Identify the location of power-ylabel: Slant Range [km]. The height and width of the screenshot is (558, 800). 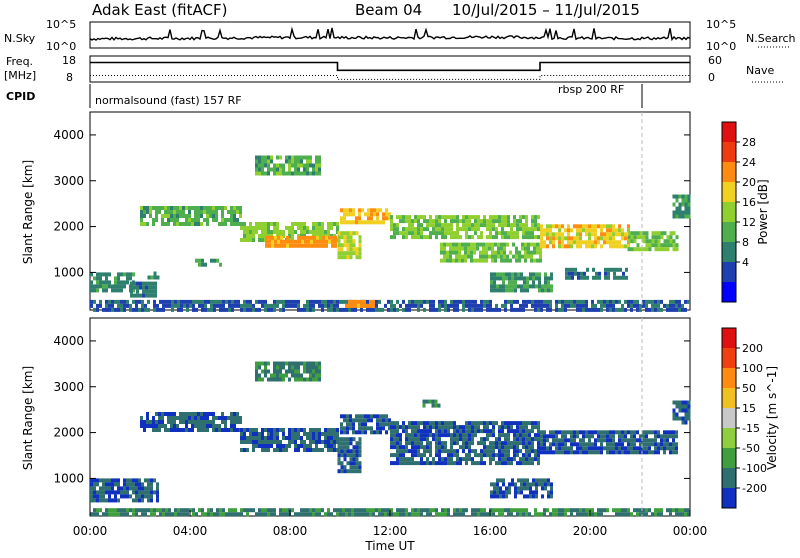
(28, 212).